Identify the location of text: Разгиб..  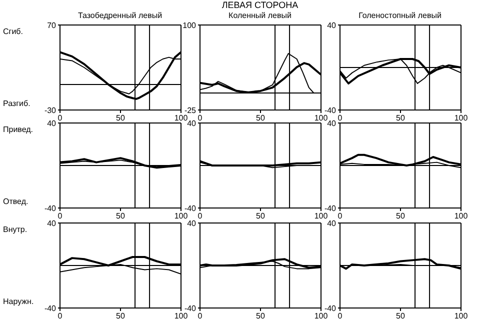
(16, 103).